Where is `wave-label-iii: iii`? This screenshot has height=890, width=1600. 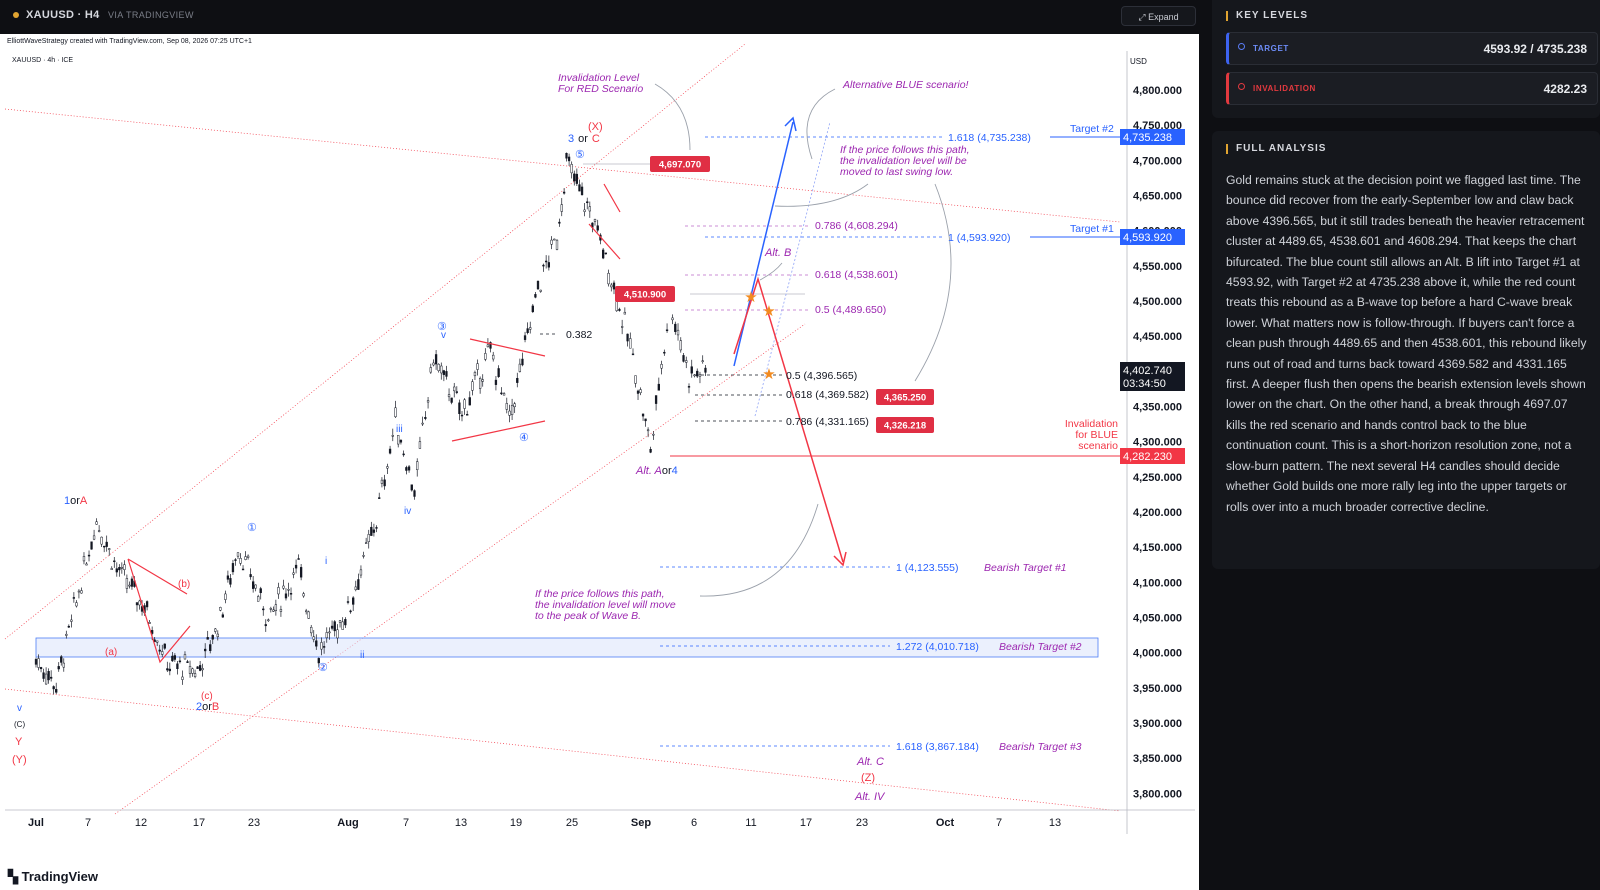 wave-label-iii: iii is located at coordinates (399, 429).